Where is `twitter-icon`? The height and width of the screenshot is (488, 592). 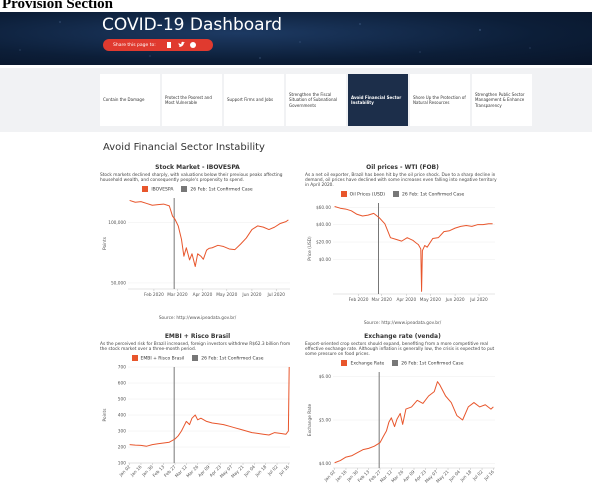
twitter-icon is located at coordinates (181, 44).